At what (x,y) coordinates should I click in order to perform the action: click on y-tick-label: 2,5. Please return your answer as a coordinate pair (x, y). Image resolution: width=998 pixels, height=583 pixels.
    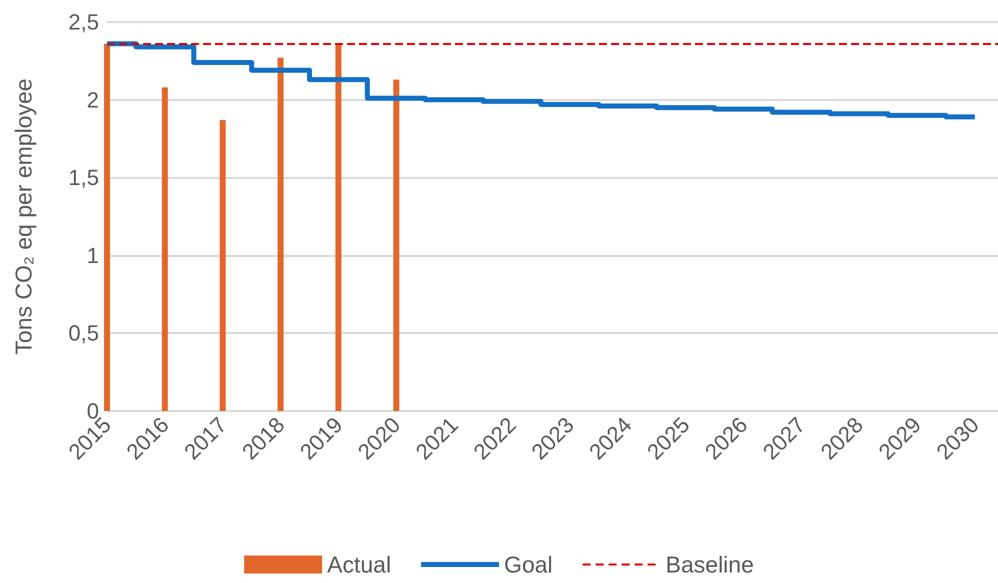
    Looking at the image, I should click on (83, 22).